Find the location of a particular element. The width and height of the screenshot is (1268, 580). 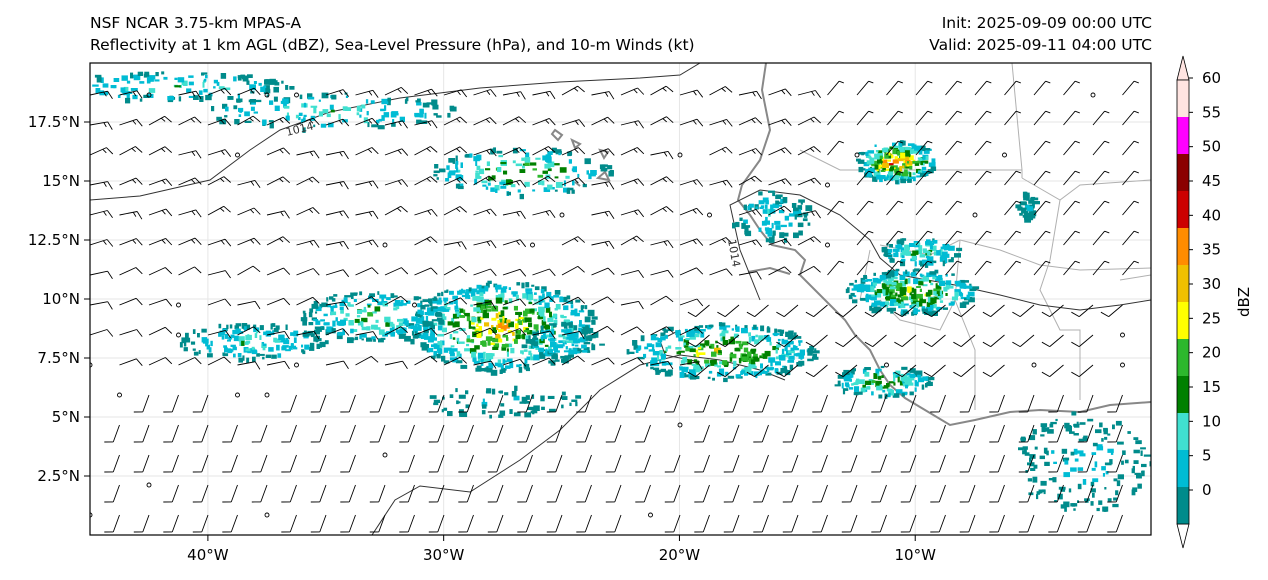

colorbar-tick-label: 25 is located at coordinates (1211, 318).